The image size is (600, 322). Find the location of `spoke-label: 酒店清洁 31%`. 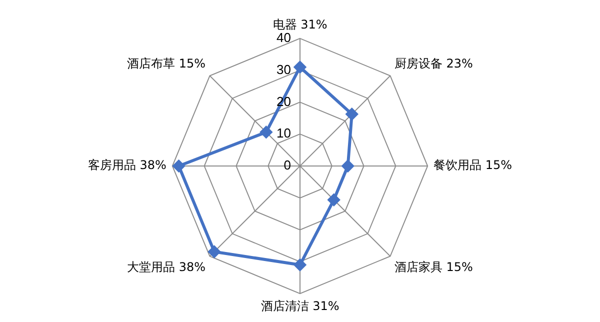

spoke-label: 酒店清洁 31% is located at coordinates (300, 305).